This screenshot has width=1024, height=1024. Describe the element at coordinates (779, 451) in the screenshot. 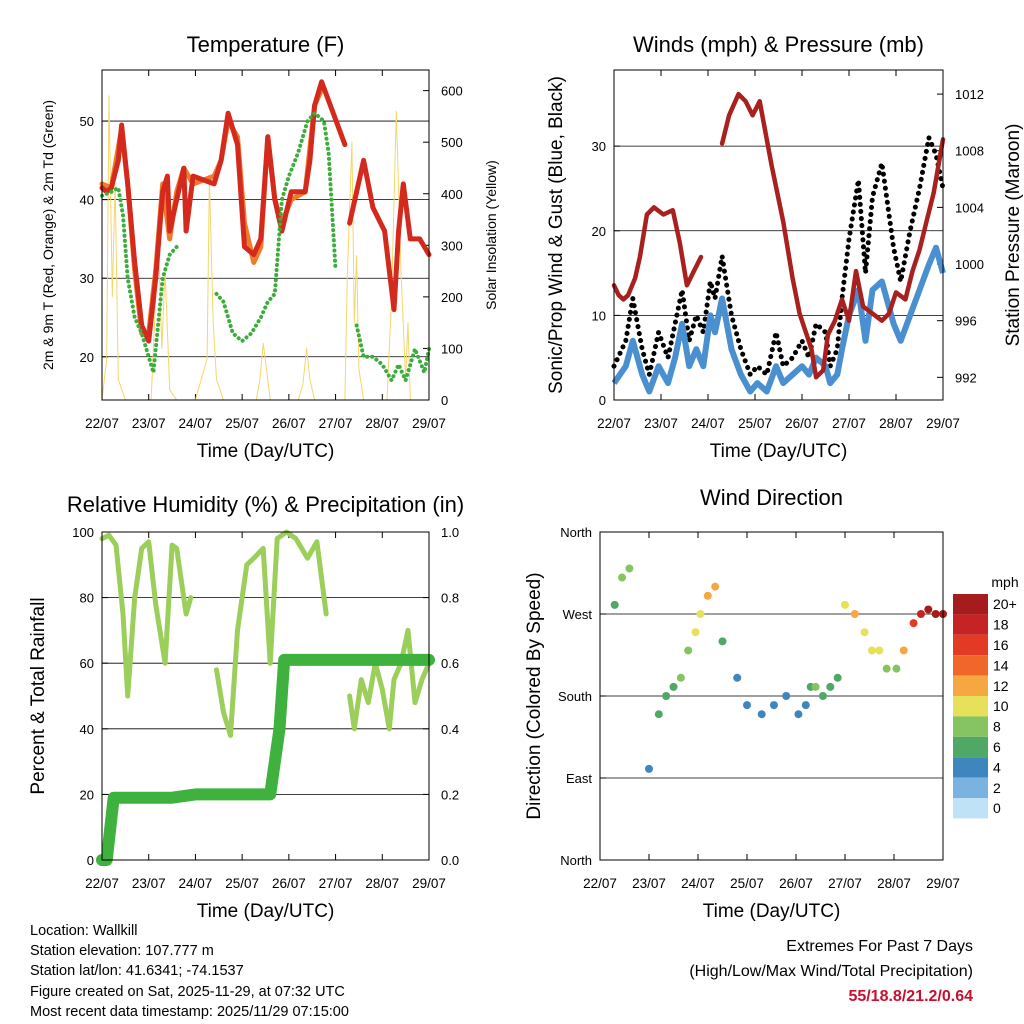

I see `winds-xlabel: Time (Day/UTC)` at that location.